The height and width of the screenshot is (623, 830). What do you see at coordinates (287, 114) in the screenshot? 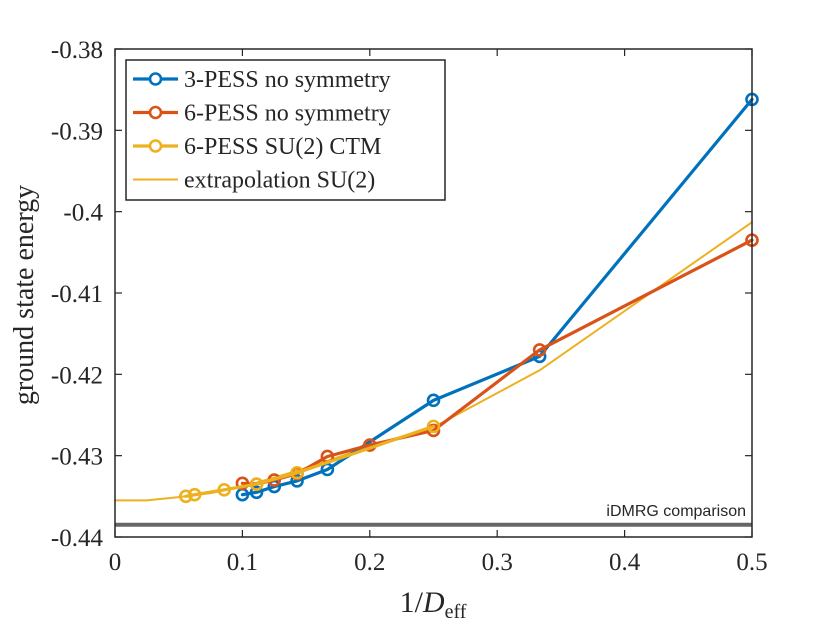
I see `legend-label: 6-PESS no symmetry` at bounding box center [287, 114].